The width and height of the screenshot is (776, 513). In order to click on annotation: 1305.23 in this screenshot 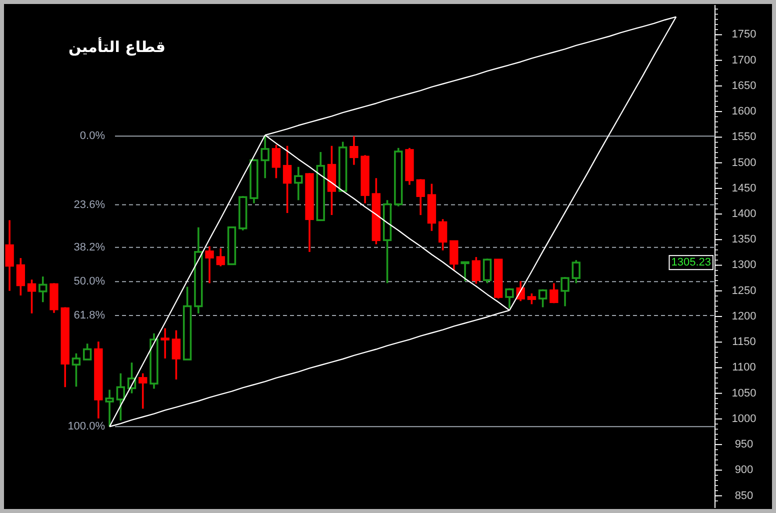, I will do `click(691, 262)`.